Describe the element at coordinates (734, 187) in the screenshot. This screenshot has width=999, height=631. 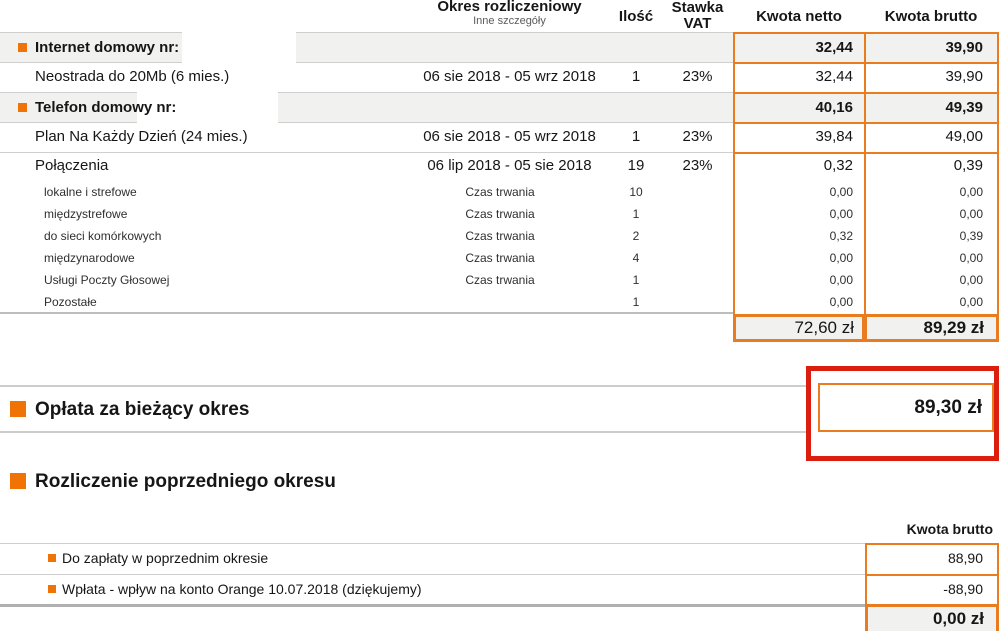
I see `netto-column-border` at that location.